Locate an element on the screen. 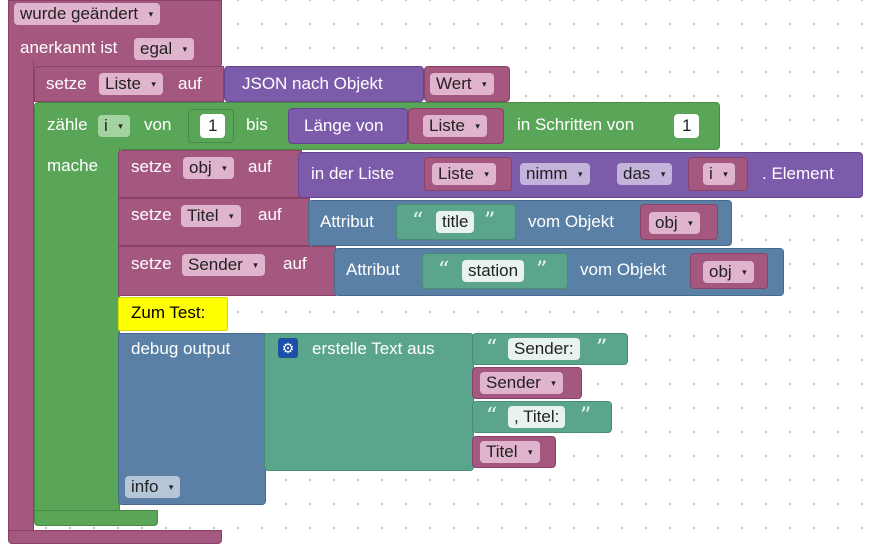 The width and height of the screenshot is (869, 544). list-get-which-dropdown: das ▾ is located at coordinates (645, 174).